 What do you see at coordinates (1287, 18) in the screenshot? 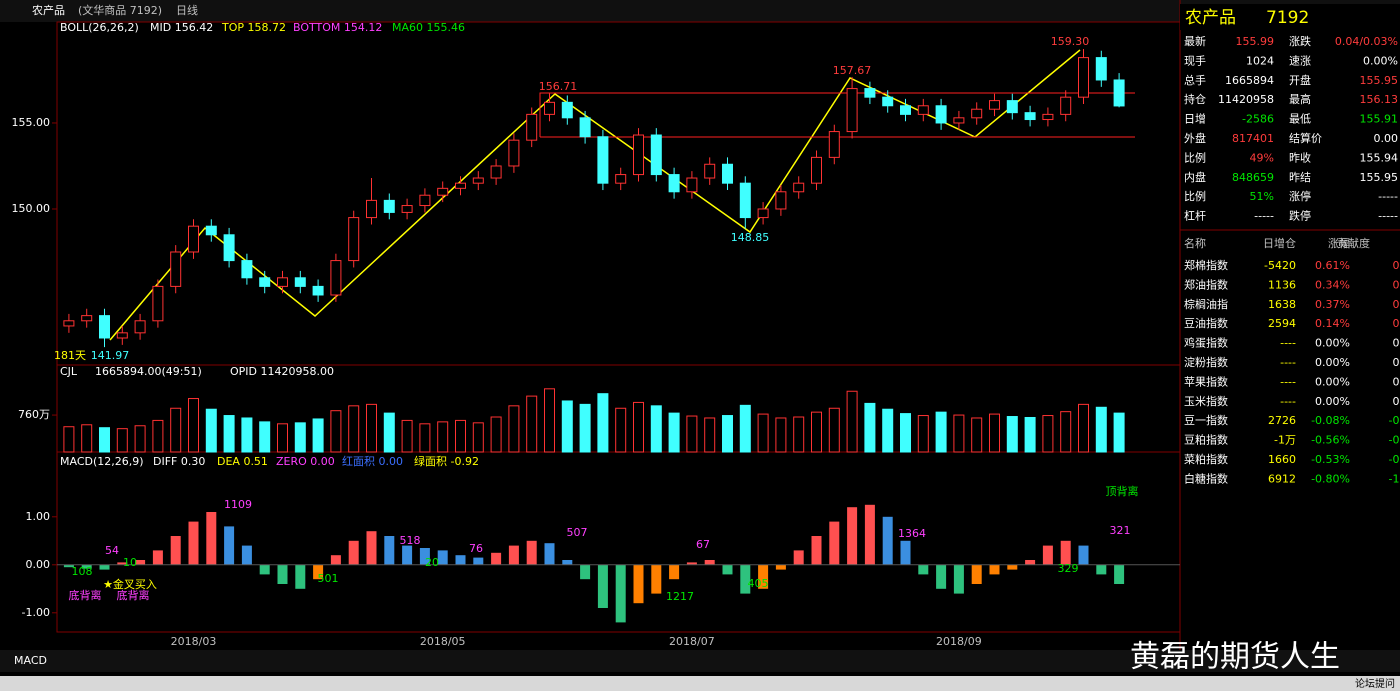
I see `quote-code: 7192` at bounding box center [1287, 18].